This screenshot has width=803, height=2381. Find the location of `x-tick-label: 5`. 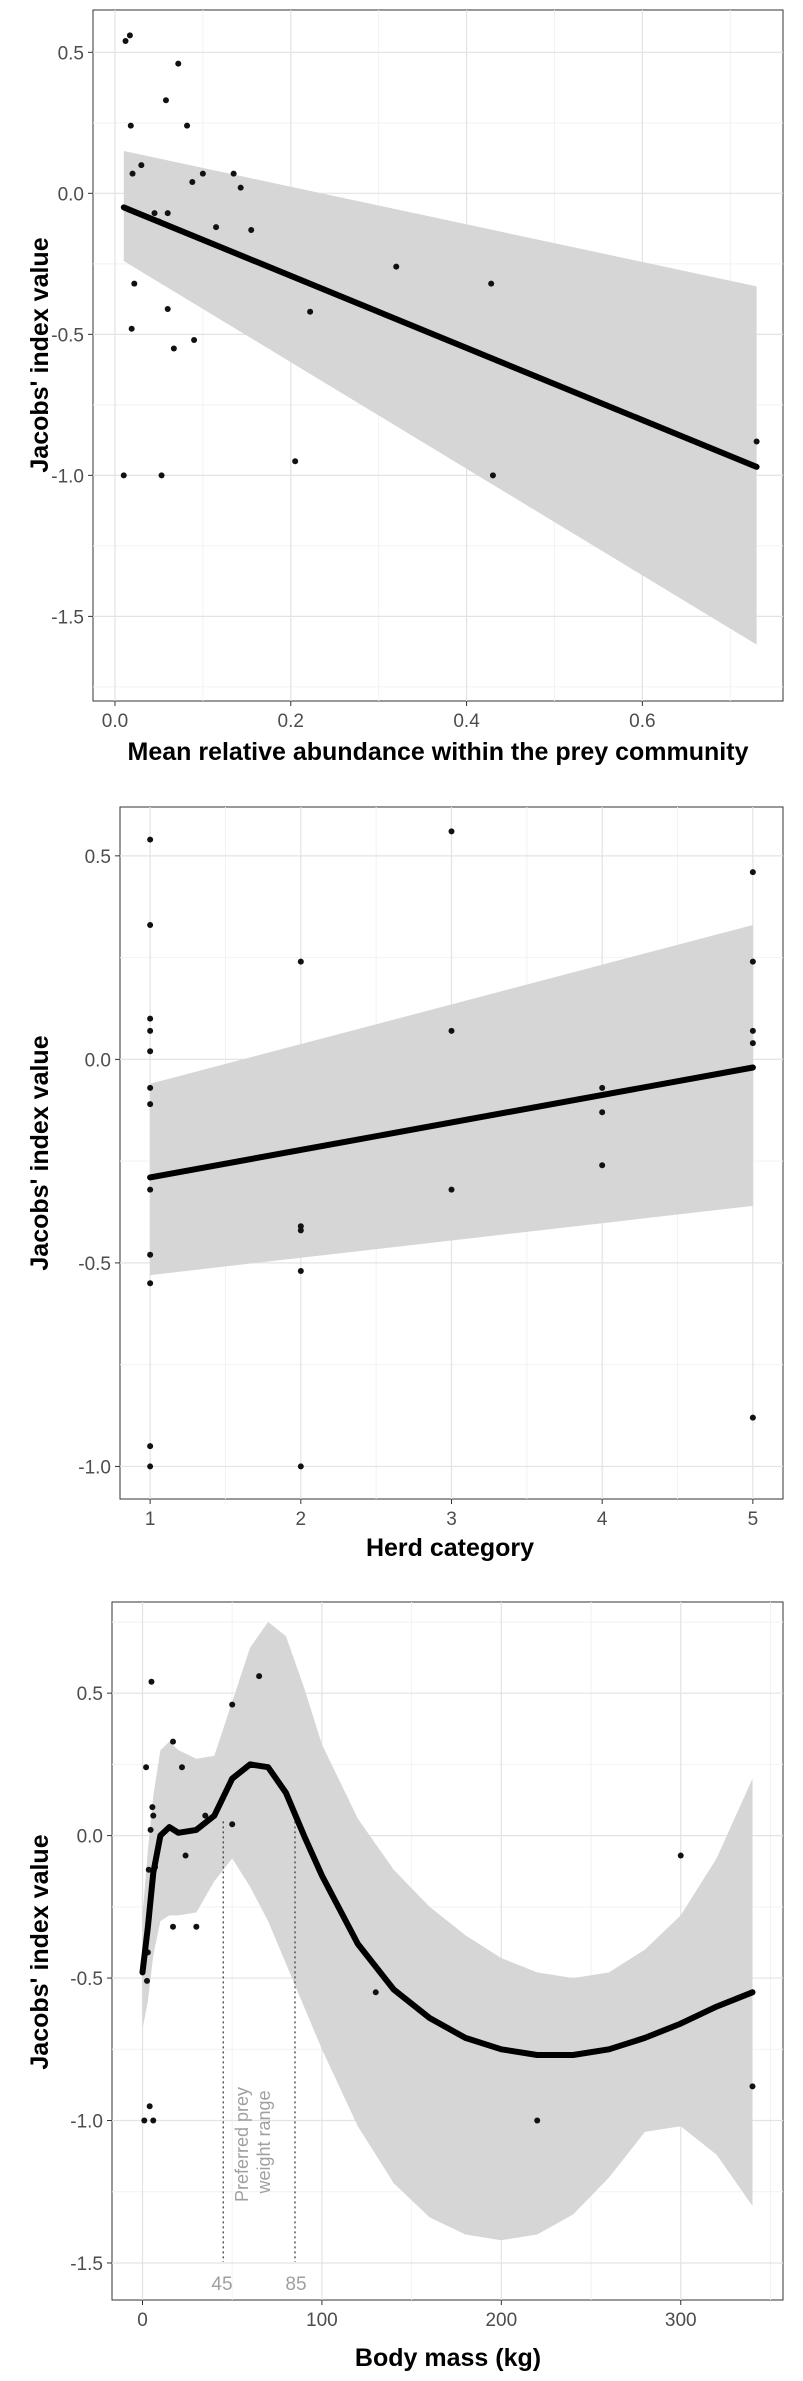

x-tick-label: 5 is located at coordinates (753, 1519).